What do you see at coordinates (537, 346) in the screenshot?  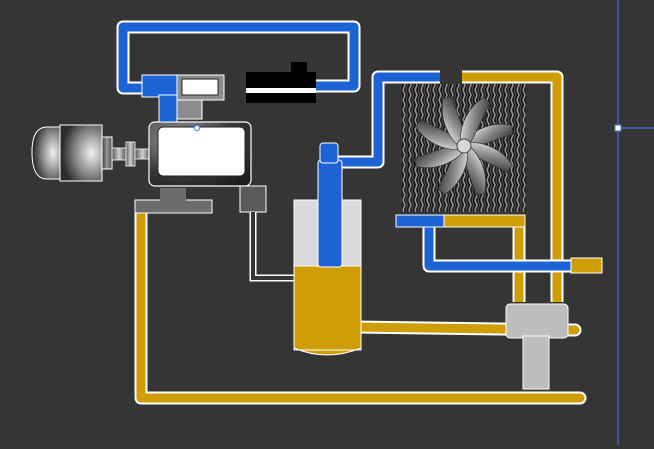 I see `oil-filter` at bounding box center [537, 346].